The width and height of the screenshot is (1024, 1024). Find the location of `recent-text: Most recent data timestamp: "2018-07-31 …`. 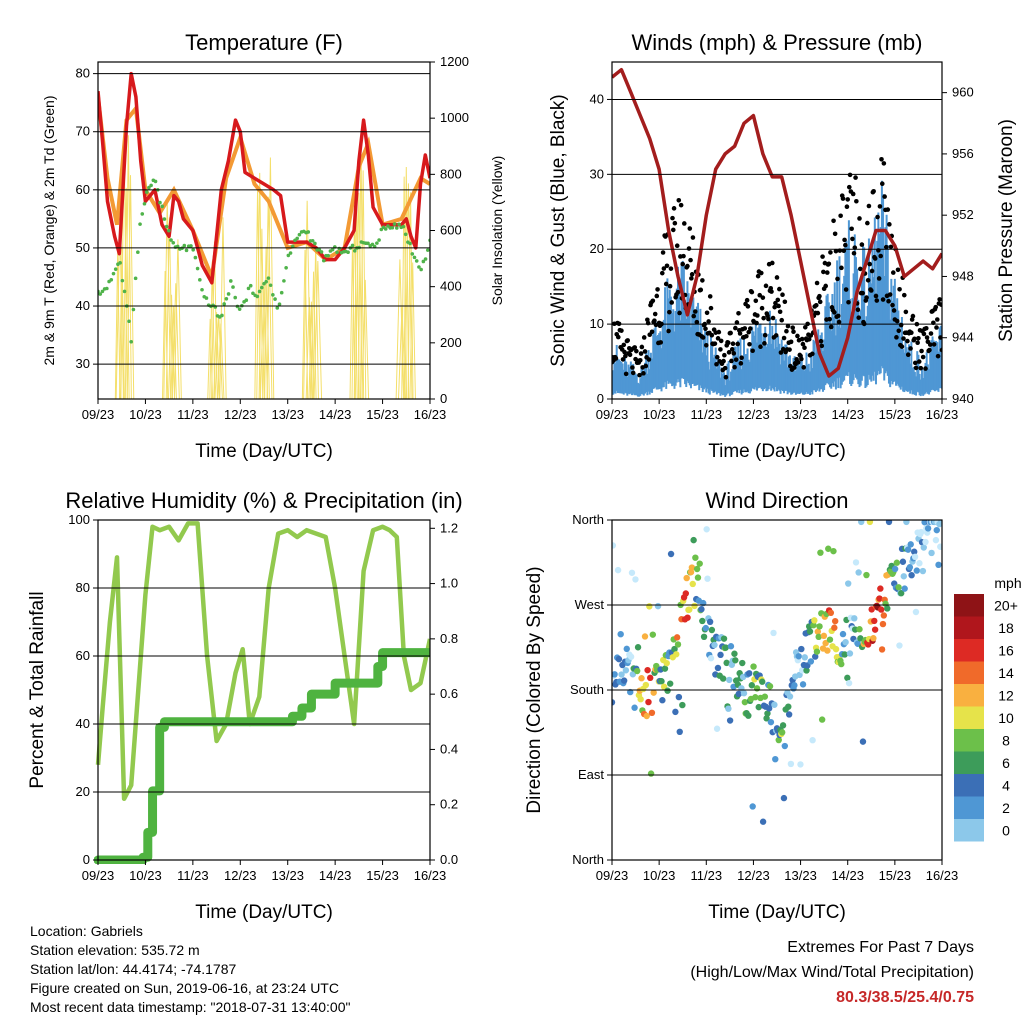

recent-text: Most recent data timestamp: "2018-07-31 … is located at coordinates (190, 1007).